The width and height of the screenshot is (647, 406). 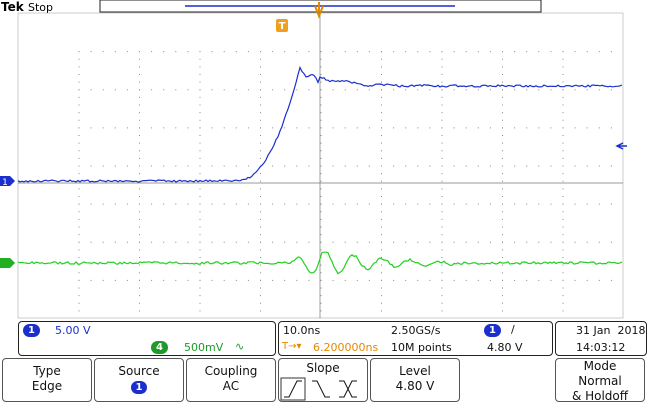 What do you see at coordinates (47, 371) in the screenshot?
I see `menu-label: Type` at bounding box center [47, 371].